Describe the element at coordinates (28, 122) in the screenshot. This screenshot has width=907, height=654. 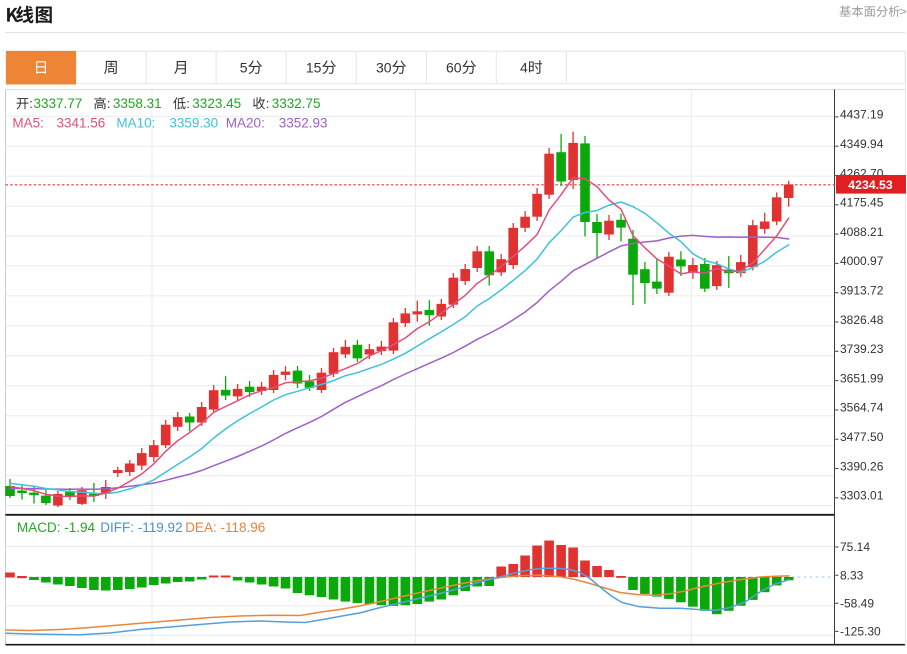
I see `svg-text: MA5:` at that location.